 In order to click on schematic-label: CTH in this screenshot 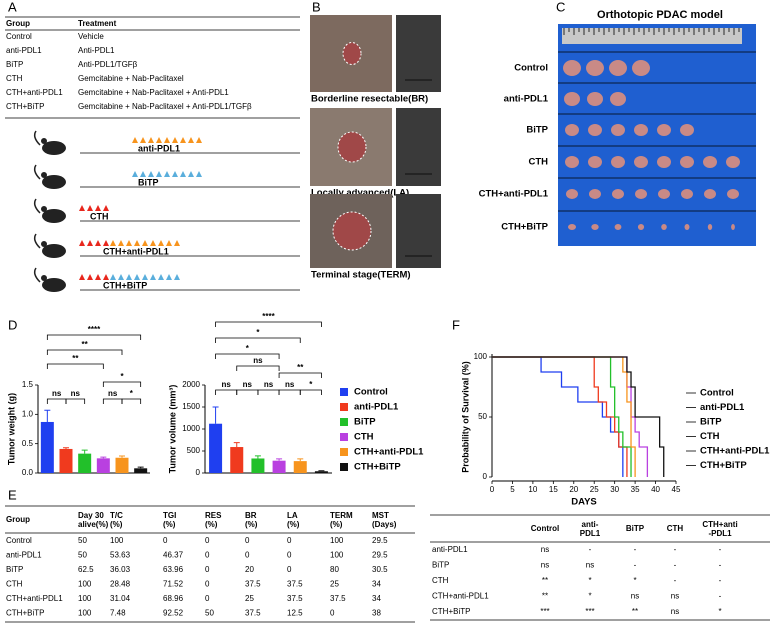, I will do `click(99, 216)`.